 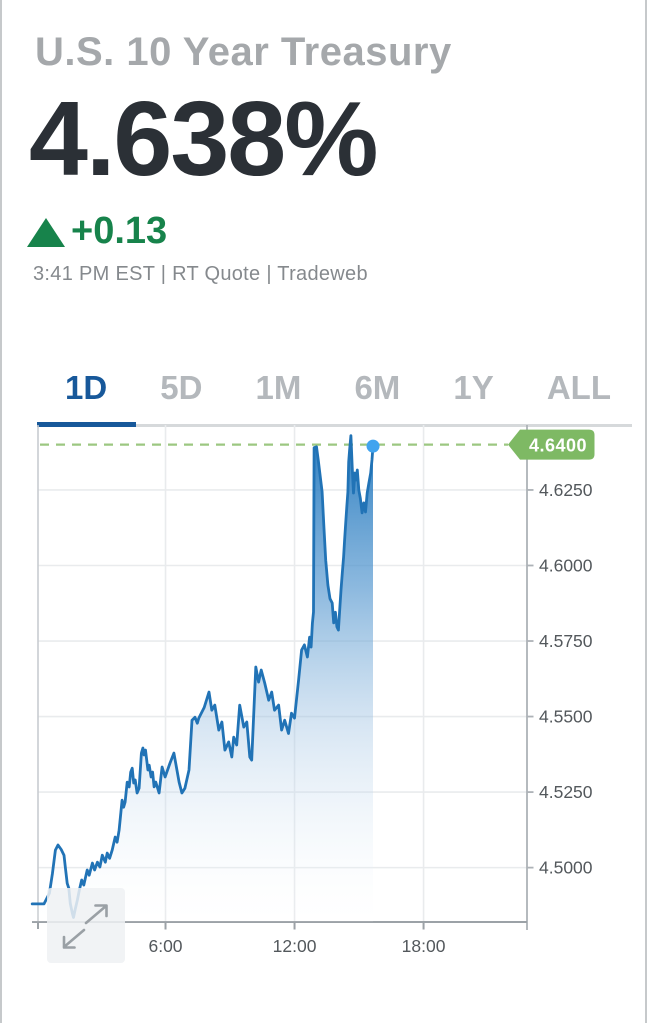 What do you see at coordinates (424, 946) in the screenshot?
I see `x-tick-label: 18:00` at bounding box center [424, 946].